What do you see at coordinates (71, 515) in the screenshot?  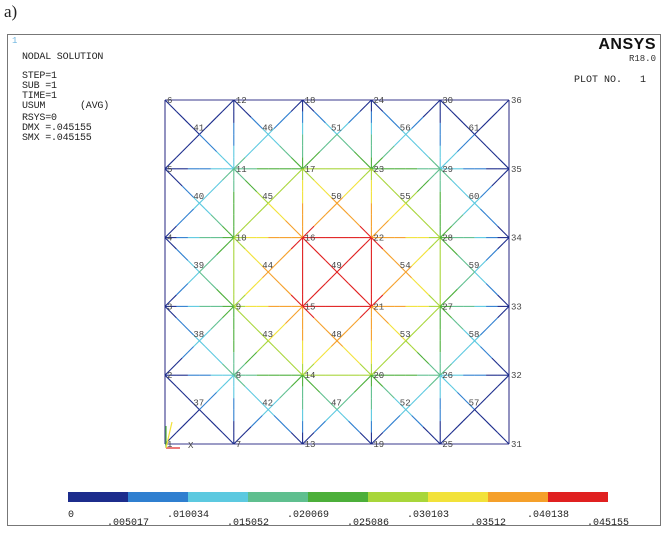 I see `legend-tick-label: 0` at bounding box center [71, 515].